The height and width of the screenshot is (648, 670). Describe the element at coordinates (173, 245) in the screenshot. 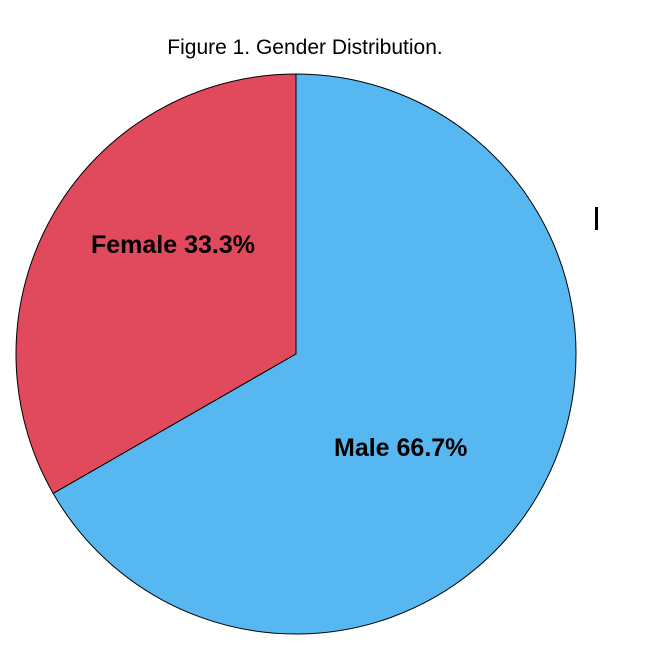

I see `slice-label-female: Female 33.3%` at that location.